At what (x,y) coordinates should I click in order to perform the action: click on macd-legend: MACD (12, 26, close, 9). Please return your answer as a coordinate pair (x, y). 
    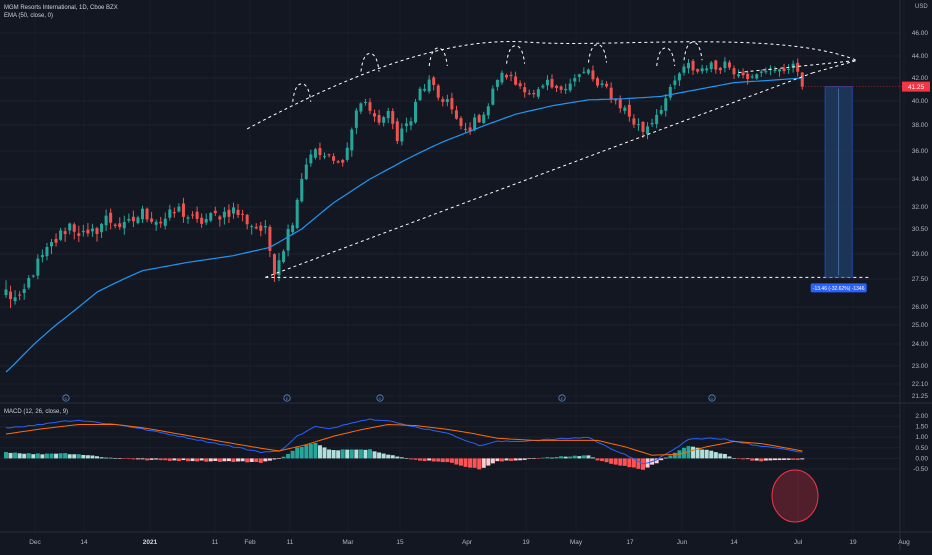
    Looking at the image, I should click on (36, 412).